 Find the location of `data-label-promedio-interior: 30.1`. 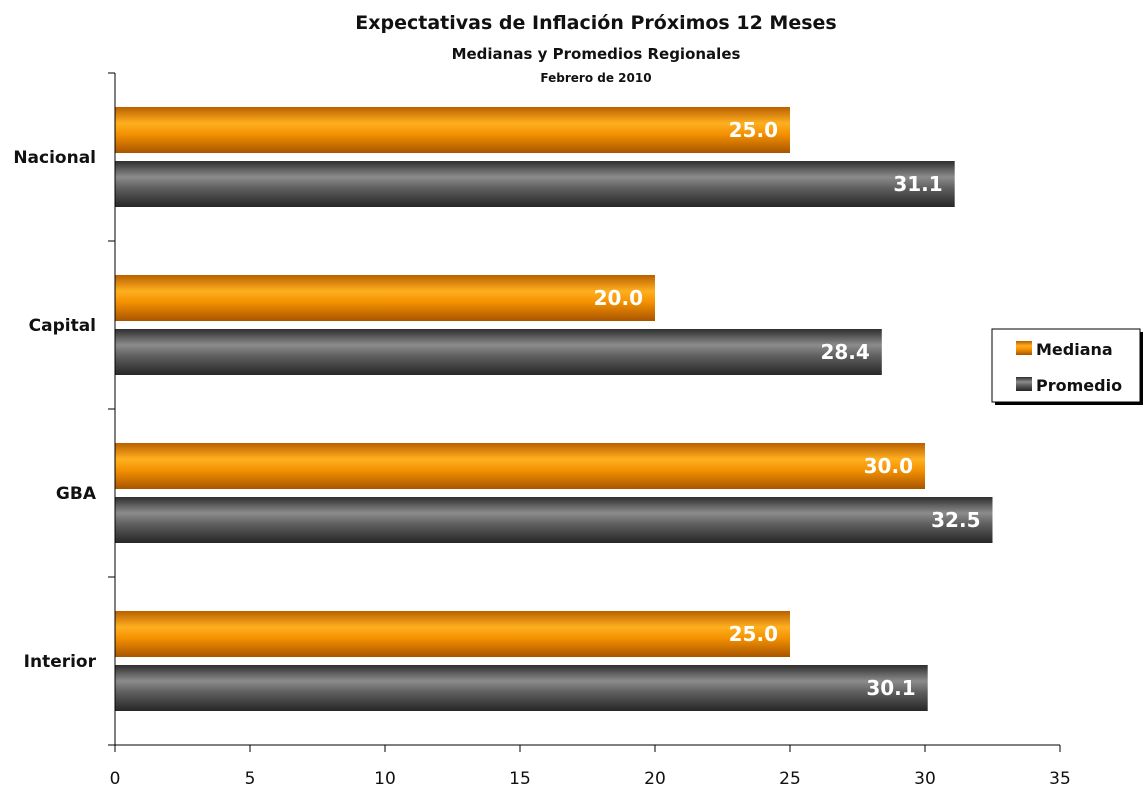

data-label-promedio-interior: 30.1 is located at coordinates (890, 688).